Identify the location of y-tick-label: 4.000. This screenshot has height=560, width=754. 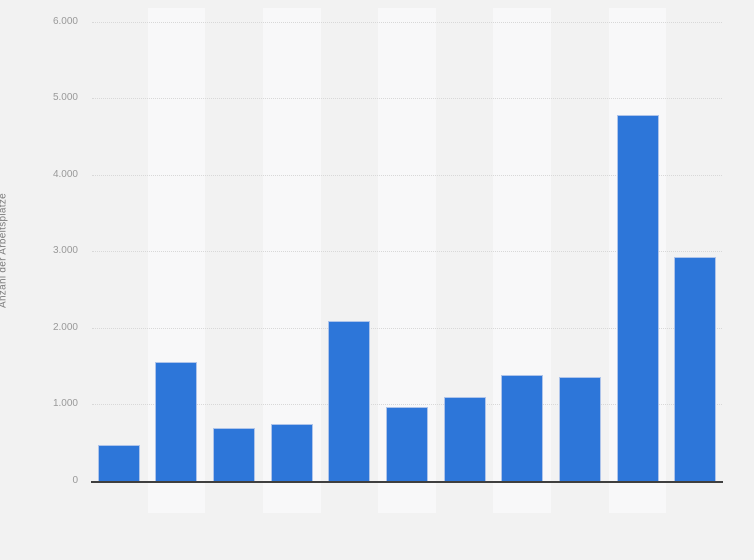
(65, 174).